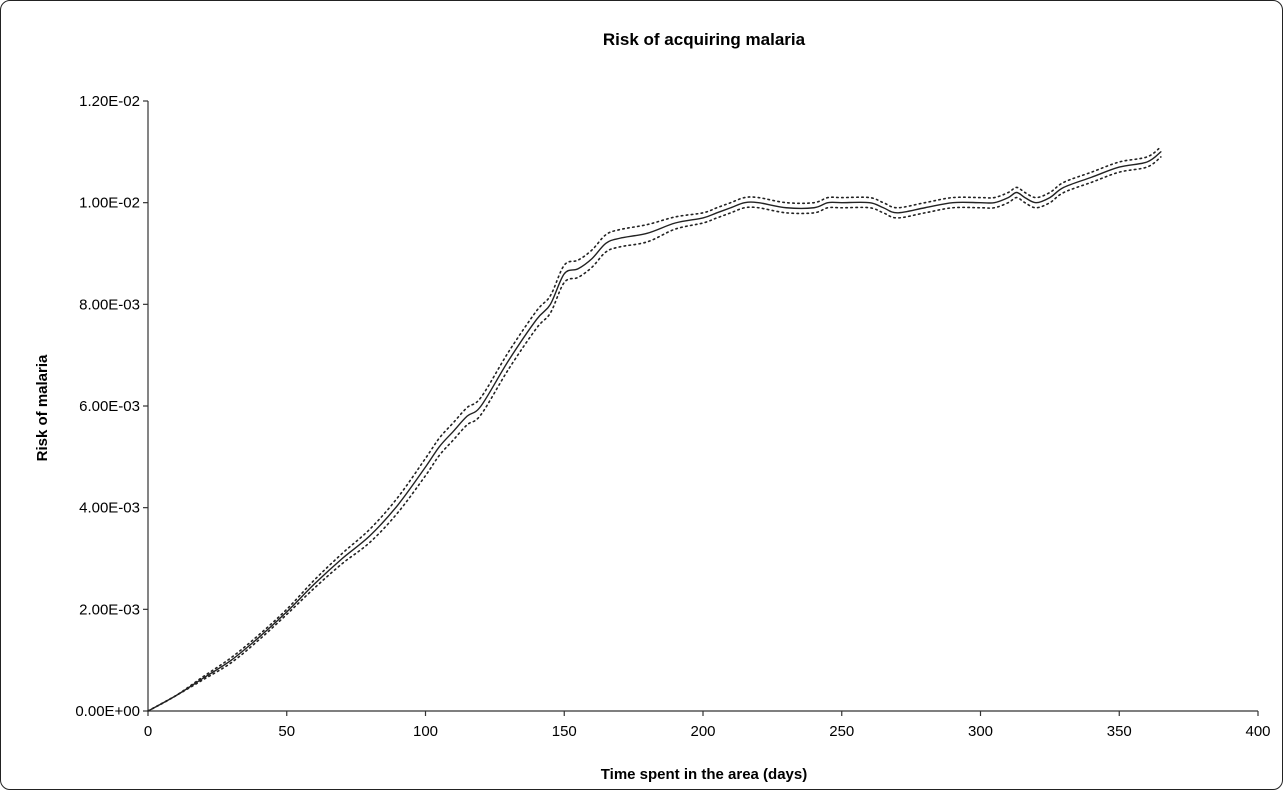 Image resolution: width=1285 pixels, height=790 pixels. What do you see at coordinates (286, 731) in the screenshot?
I see `x-tick-label: 50` at bounding box center [286, 731].